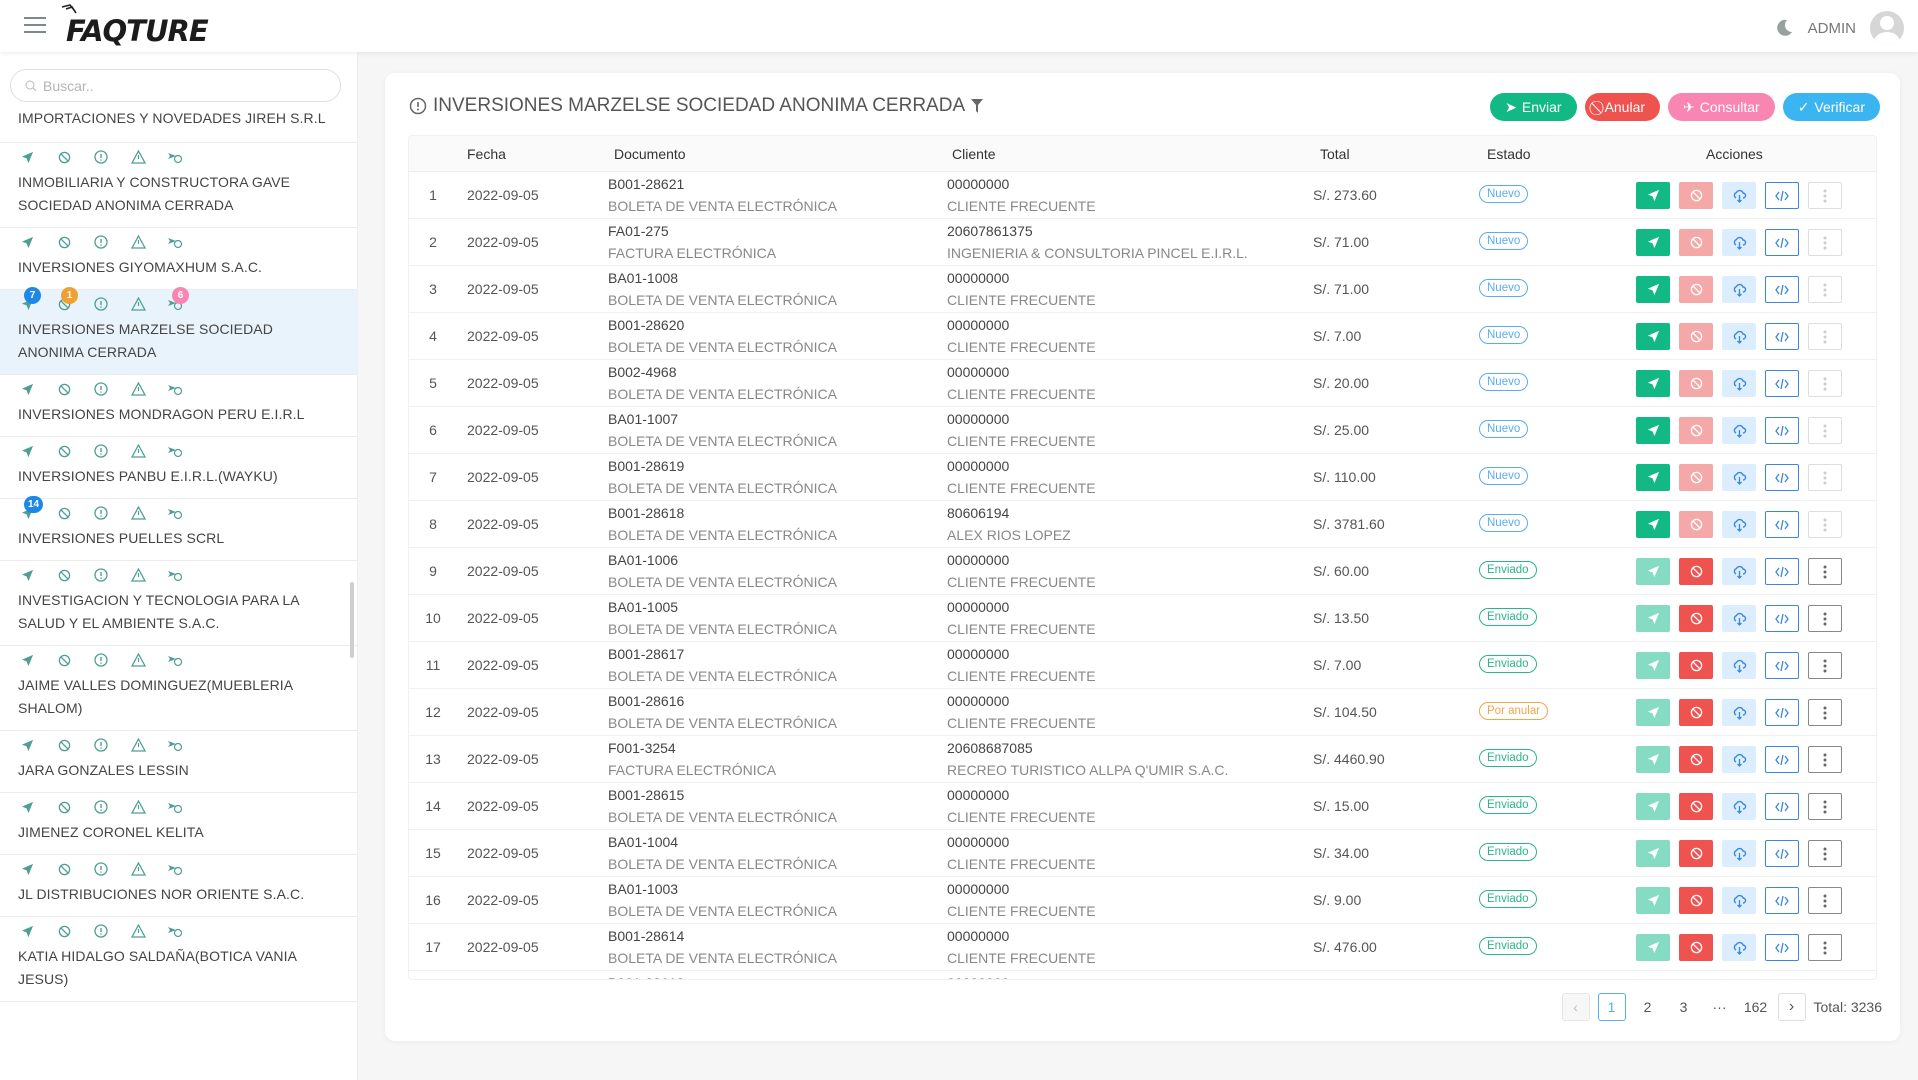 This screenshot has height=1080, width=1918. Describe the element at coordinates (178, 688) in the screenshot. I see `sidebar-company-item: JAIME VALLES DOMINGUEZ(MUEBLERIA SHALOM)` at that location.